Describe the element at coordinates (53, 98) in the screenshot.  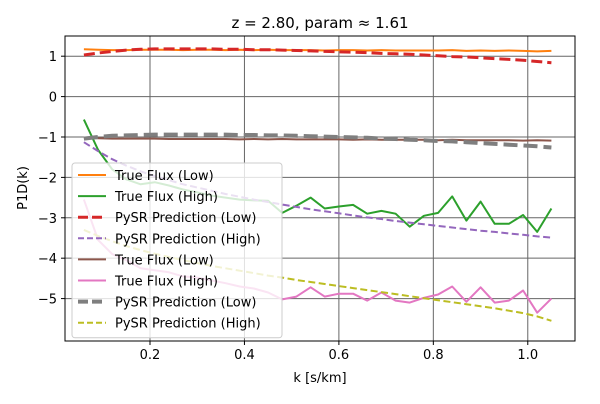
I see `y-tick-label: 0` at that location.